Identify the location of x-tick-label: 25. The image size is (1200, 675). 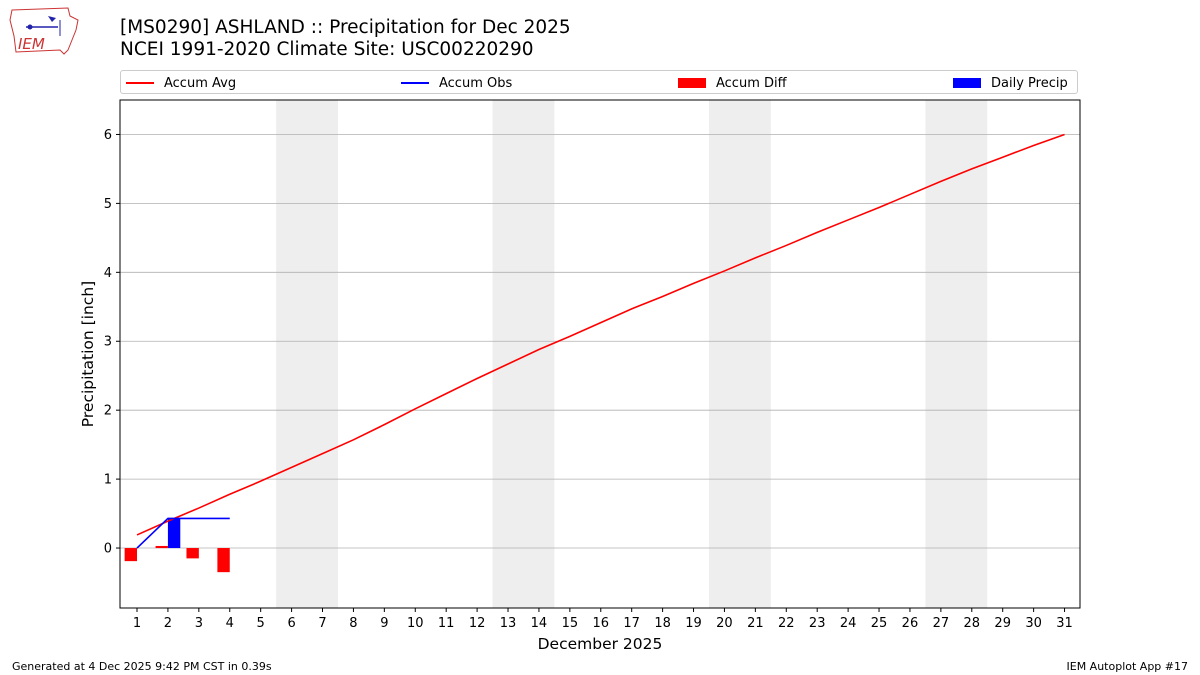
(879, 623).